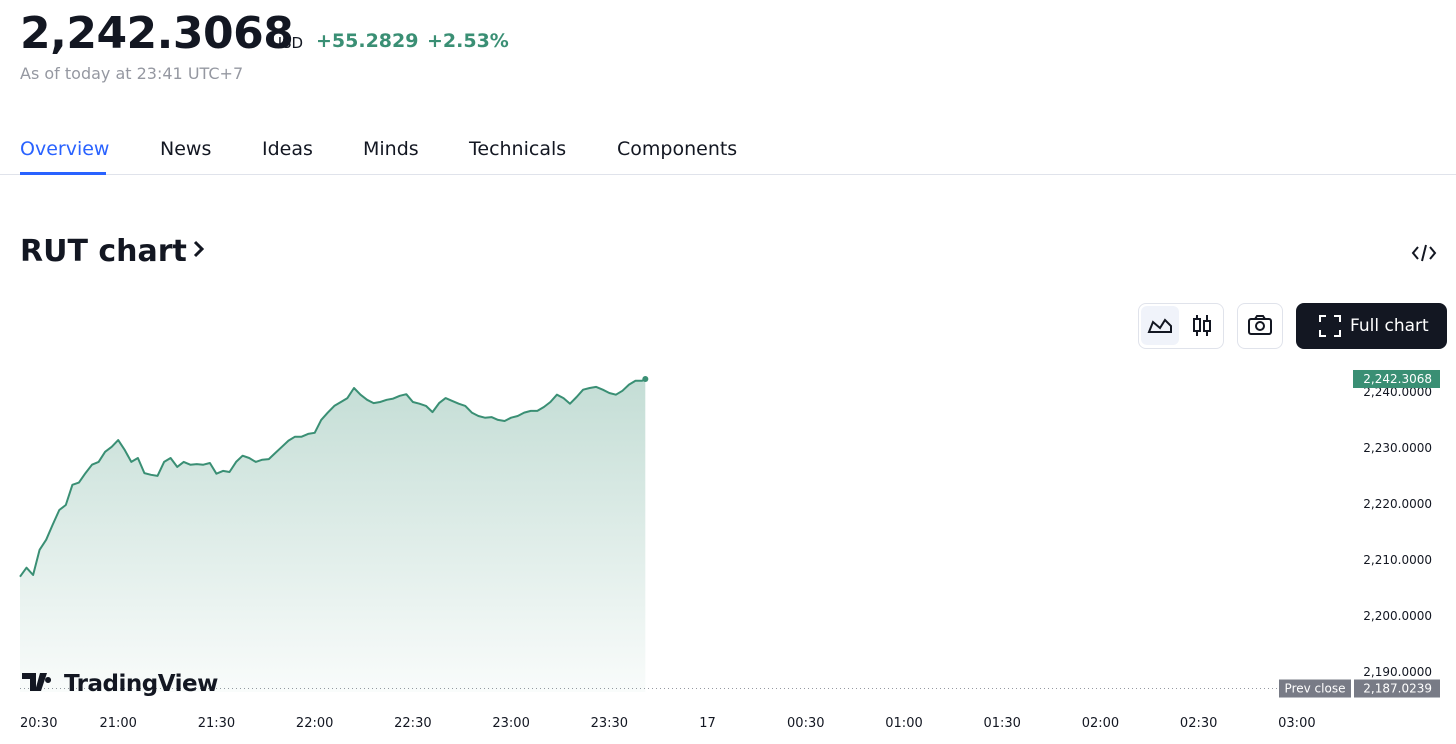  Describe the element at coordinates (728, 174) in the screenshot. I see `divider` at that location.